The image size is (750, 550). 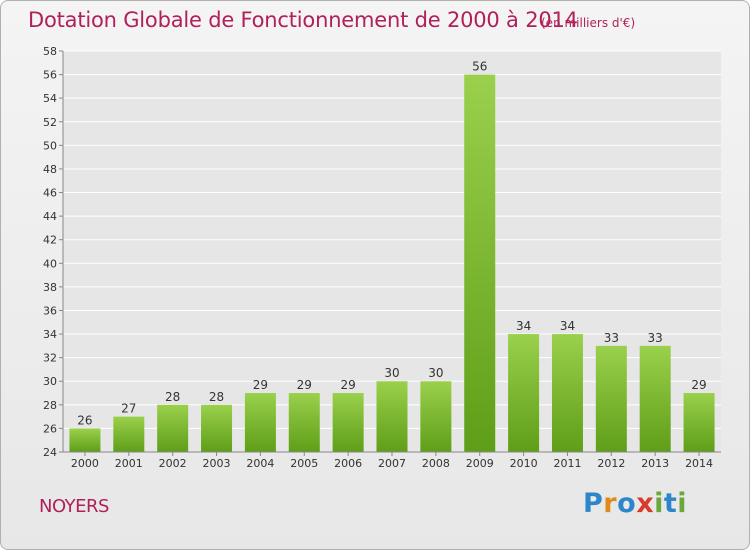 I want to click on y-tick-label: 52, so click(x=50, y=122).